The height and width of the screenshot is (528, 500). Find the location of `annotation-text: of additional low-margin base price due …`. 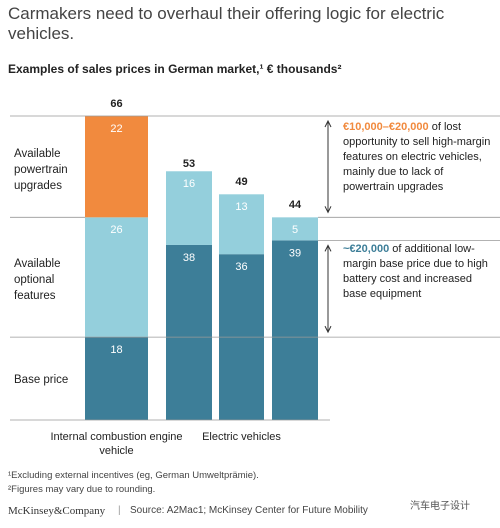

annotation-text: of additional low-margin base price due … is located at coordinates (415, 272).